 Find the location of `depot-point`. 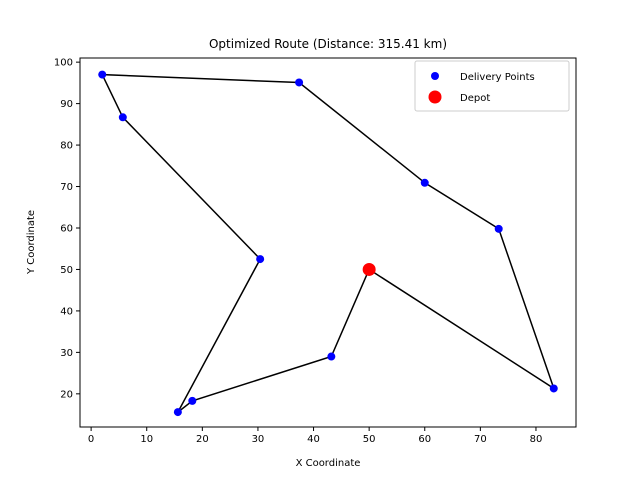

depot-point is located at coordinates (369, 269).